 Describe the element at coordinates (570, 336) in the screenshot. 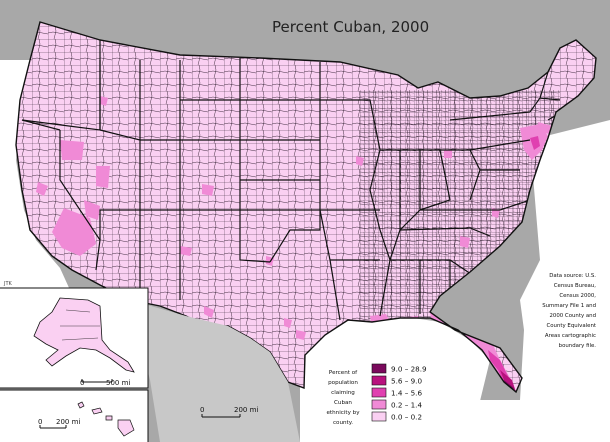

I see `source-line: Areas cartographic` at that location.